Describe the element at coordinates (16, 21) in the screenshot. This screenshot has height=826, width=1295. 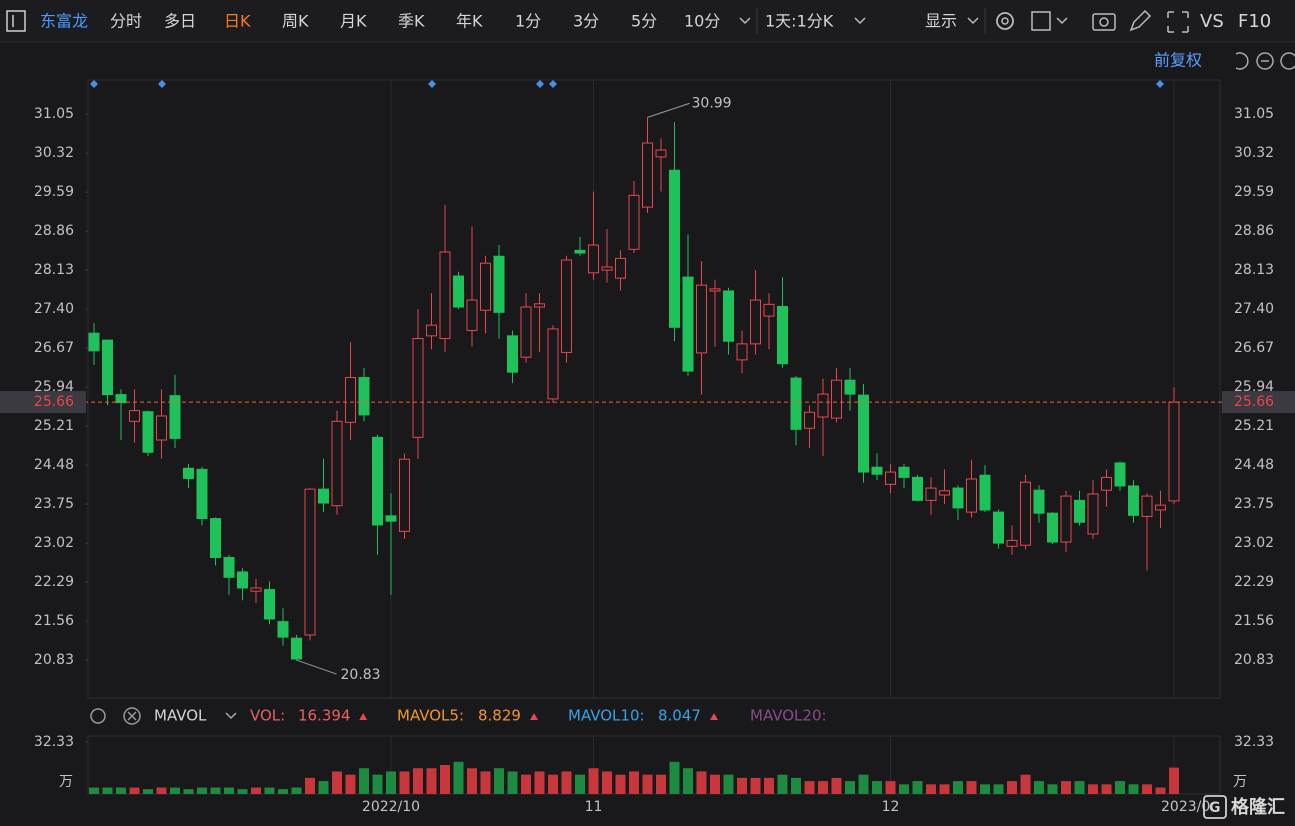
I see `sidebar-icon` at that location.